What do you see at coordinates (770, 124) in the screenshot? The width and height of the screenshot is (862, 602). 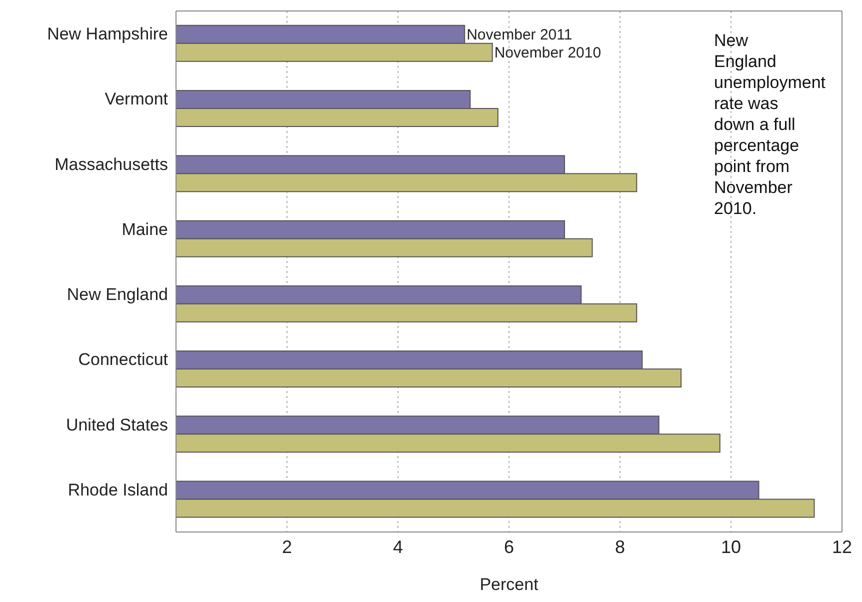 I see `text: New England unemployment rate was down a full percentage point from November 2010.` at bounding box center [770, 124].